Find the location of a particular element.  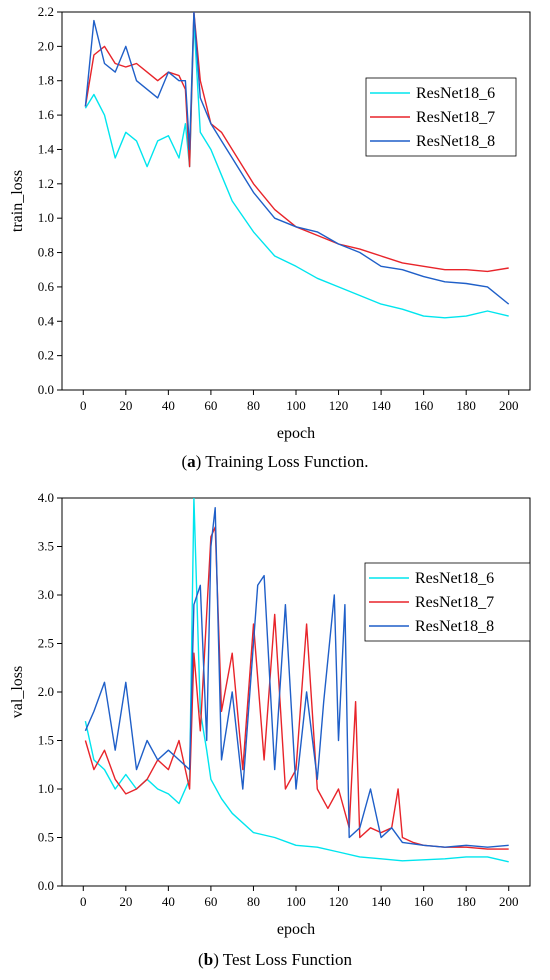

y-tick-label: 0.8 is located at coordinates (46, 252).